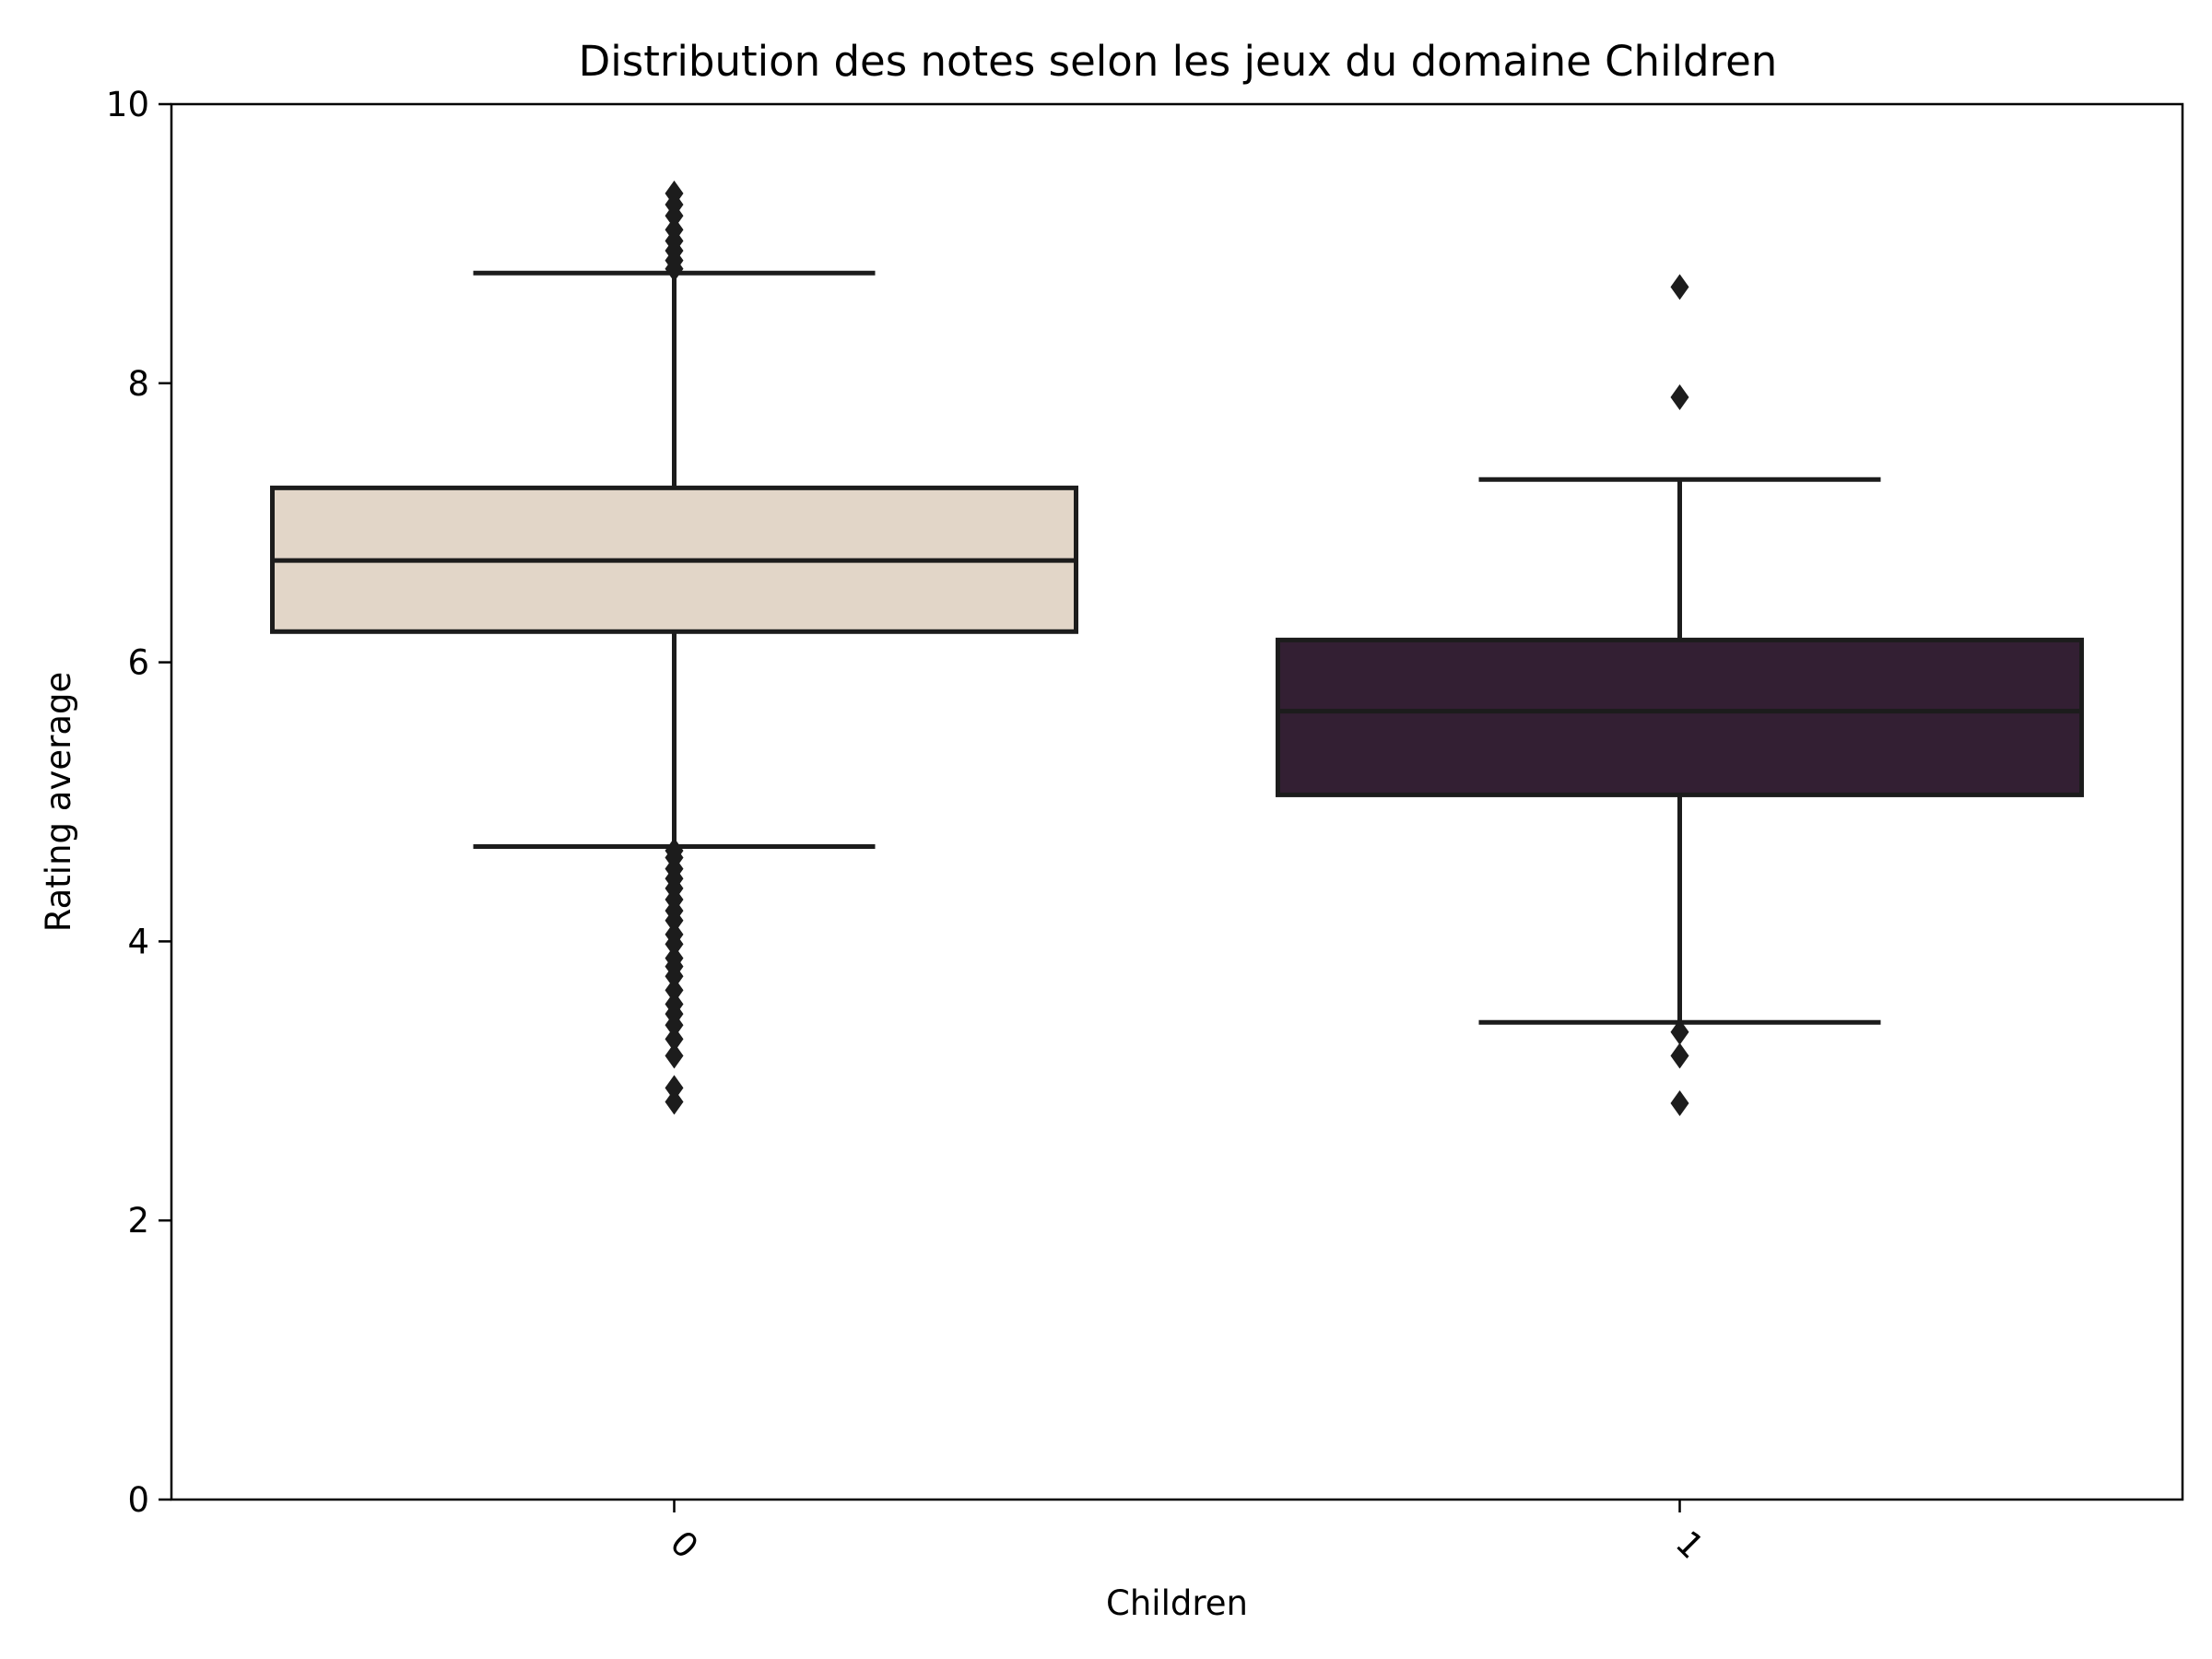 This screenshot has width=2212, height=1659. Describe the element at coordinates (138, 384) in the screenshot. I see `y-tick-label: 8` at that location.